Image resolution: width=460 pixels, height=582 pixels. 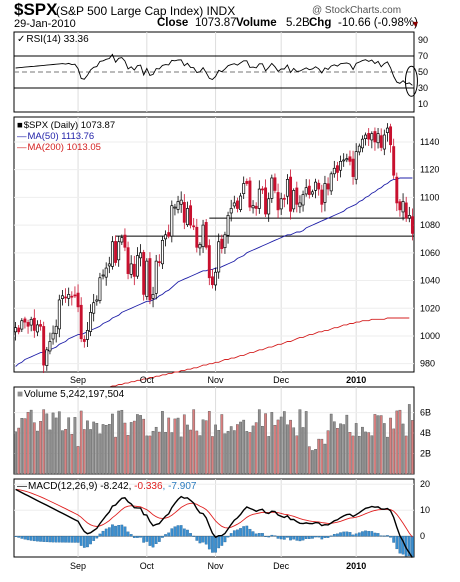 I want to click on price-legend-swatch-2: —, so click(x=22, y=147).